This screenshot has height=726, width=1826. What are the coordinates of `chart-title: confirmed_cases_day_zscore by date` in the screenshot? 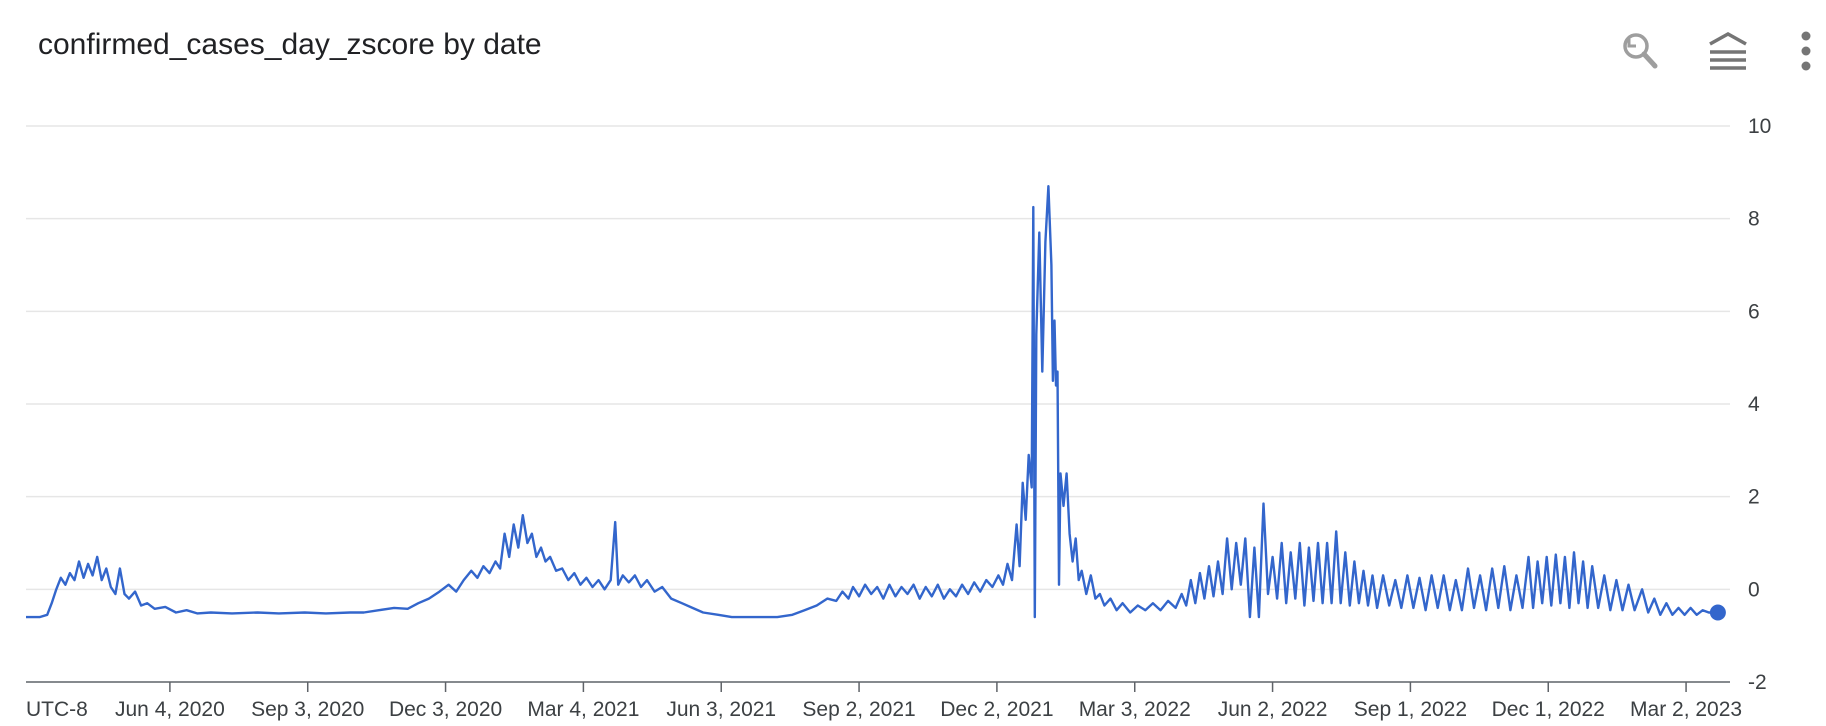 It's located at (290, 44).